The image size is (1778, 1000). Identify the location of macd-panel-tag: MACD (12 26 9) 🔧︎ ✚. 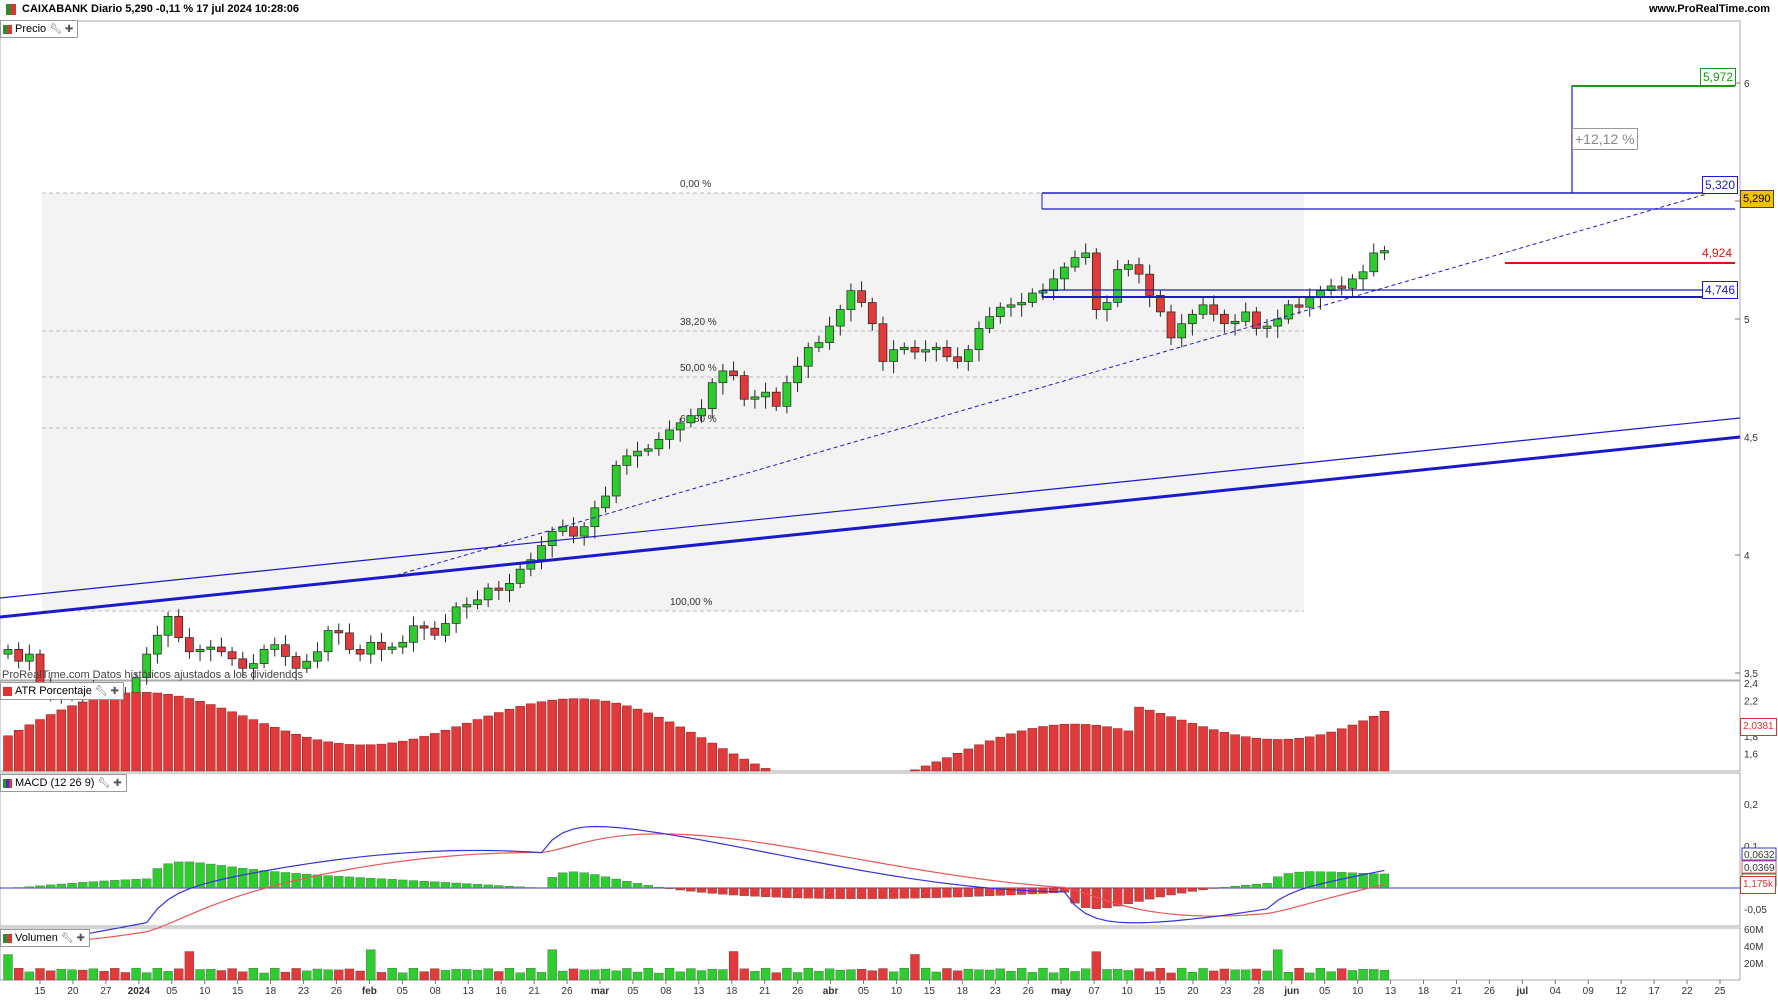
(63, 783).